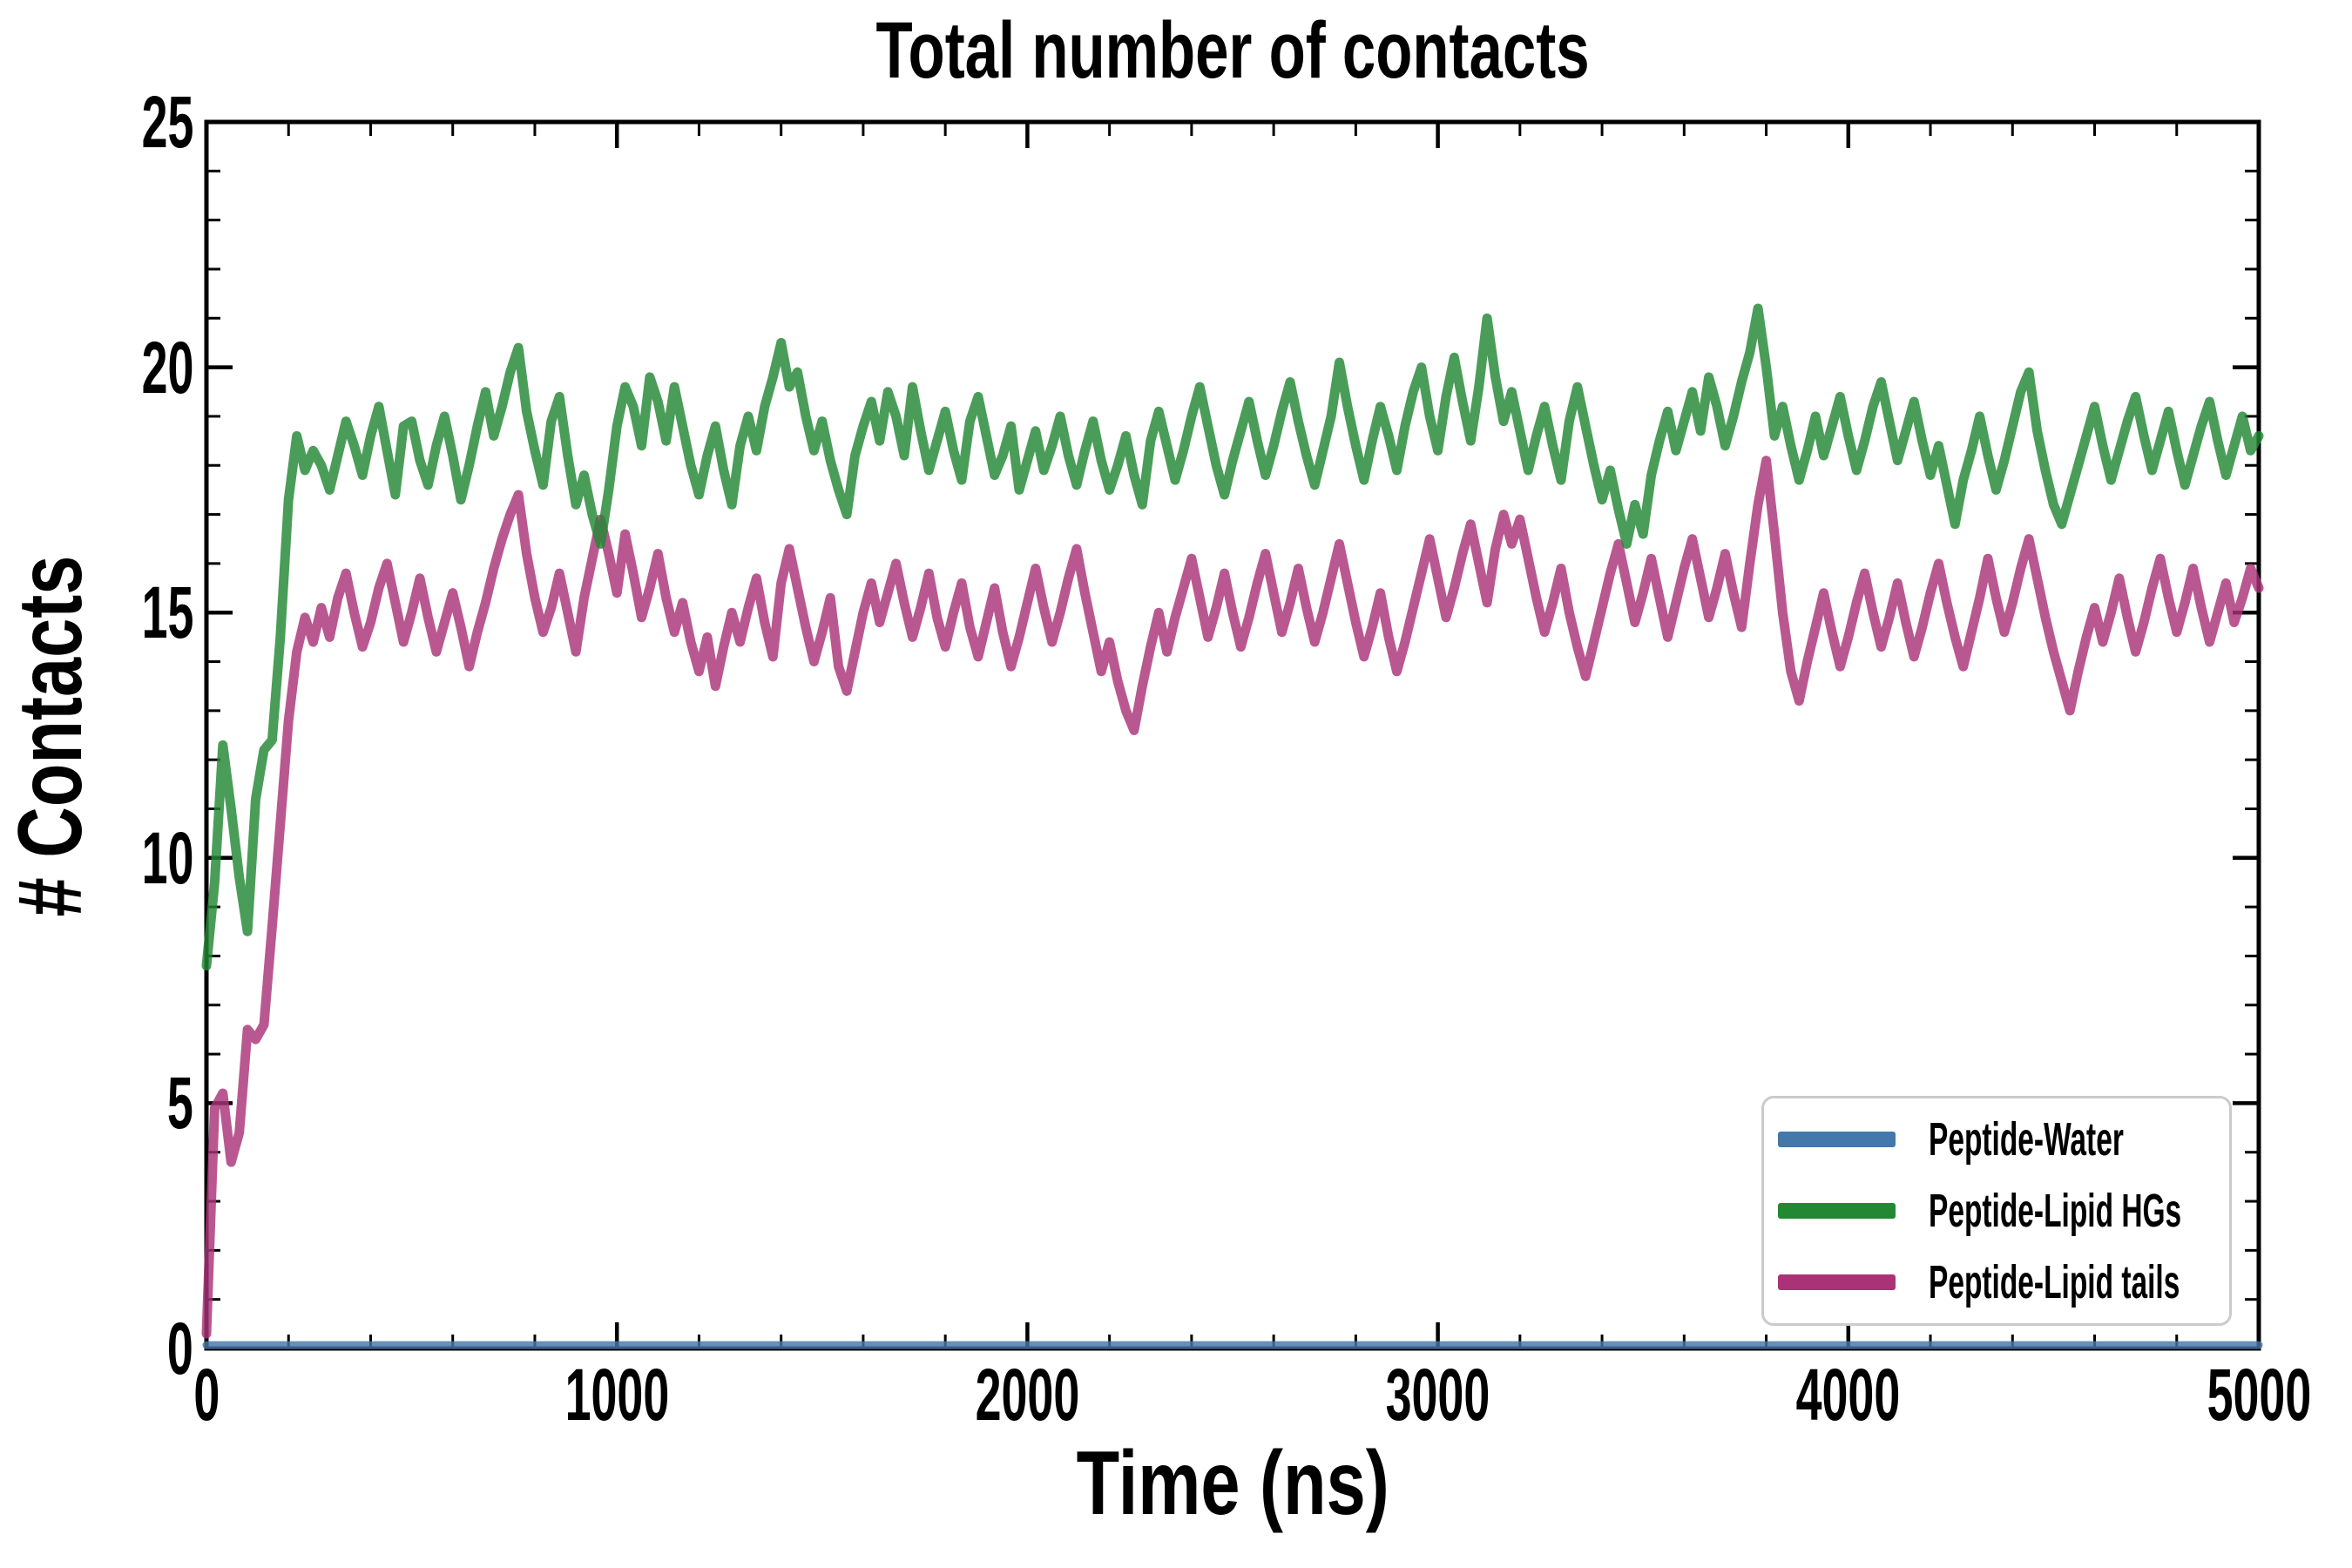 The image size is (2352, 1568). Describe the element at coordinates (2026, 1139) in the screenshot. I see `legend-label-text: Peptide-Water` at that location.